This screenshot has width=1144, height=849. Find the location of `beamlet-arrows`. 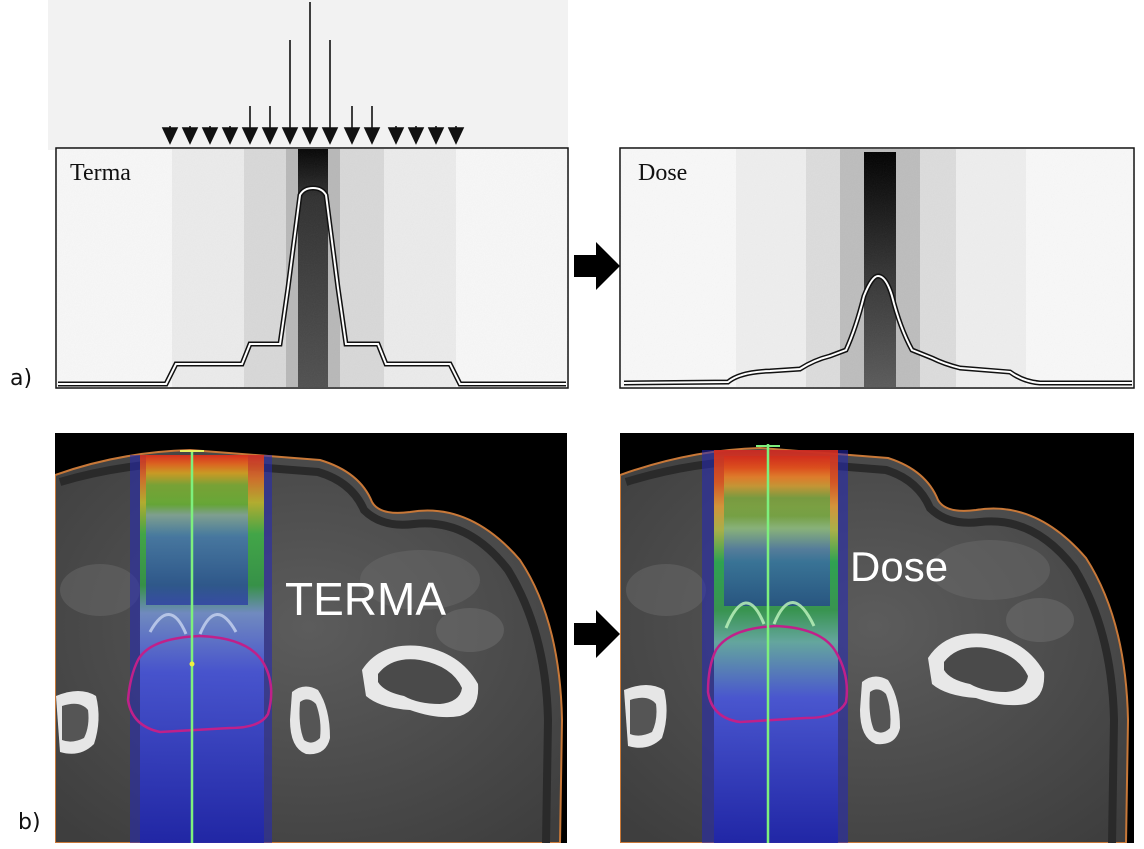

beamlet-arrows is located at coordinates (313, 73).